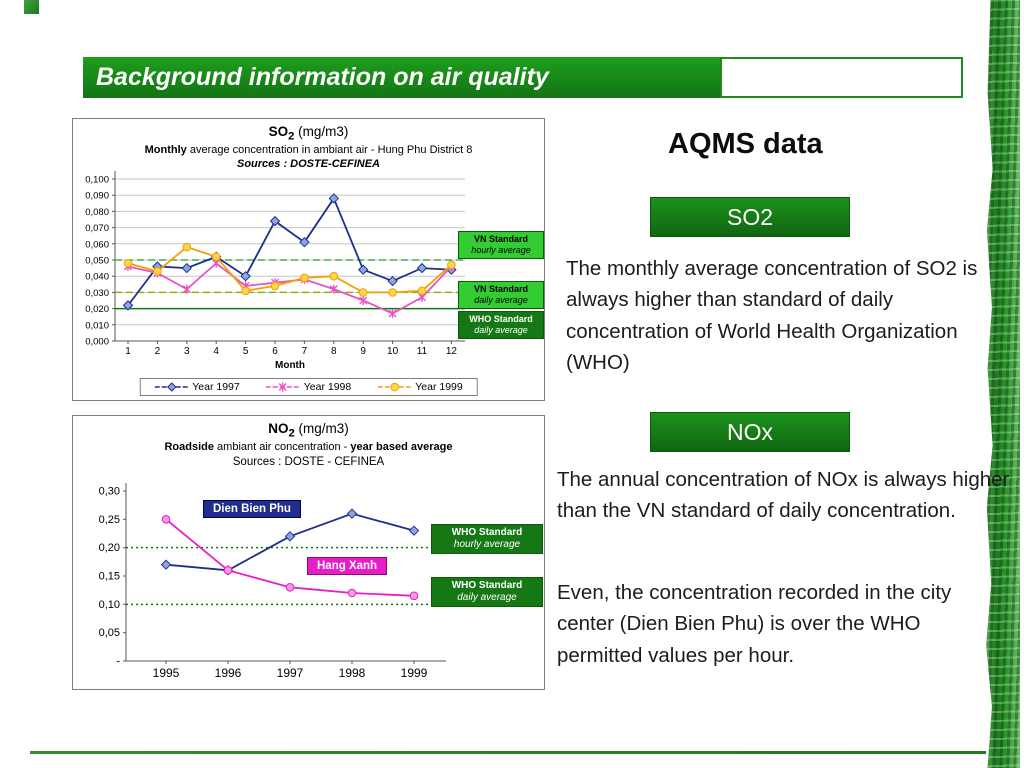 The image size is (1024, 768). I want to click on svg-text: 0,25, so click(109, 520).